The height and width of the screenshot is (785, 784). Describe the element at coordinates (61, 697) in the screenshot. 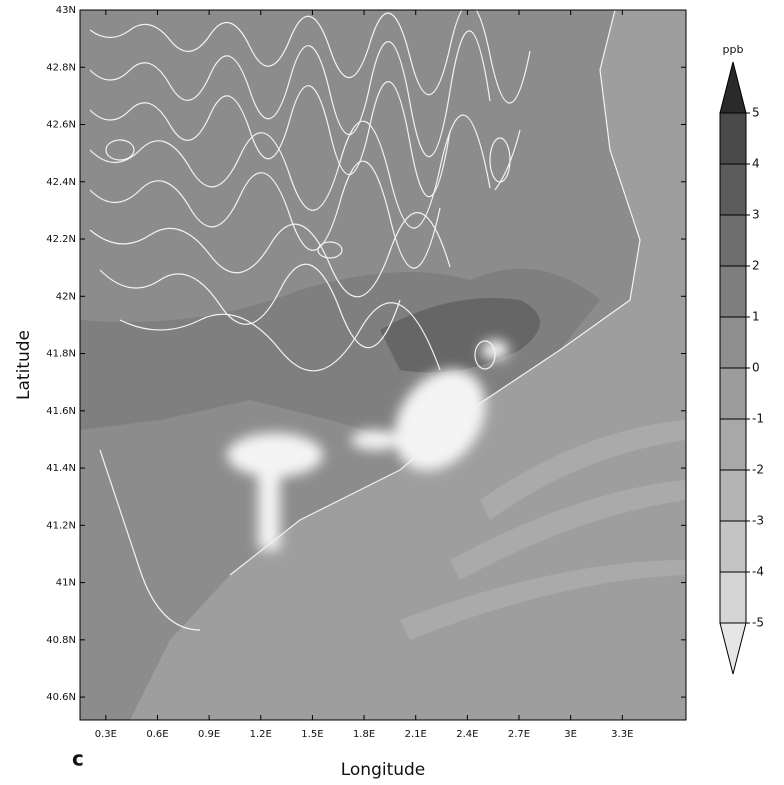

I see `y-tick-label: 40.6N` at that location.